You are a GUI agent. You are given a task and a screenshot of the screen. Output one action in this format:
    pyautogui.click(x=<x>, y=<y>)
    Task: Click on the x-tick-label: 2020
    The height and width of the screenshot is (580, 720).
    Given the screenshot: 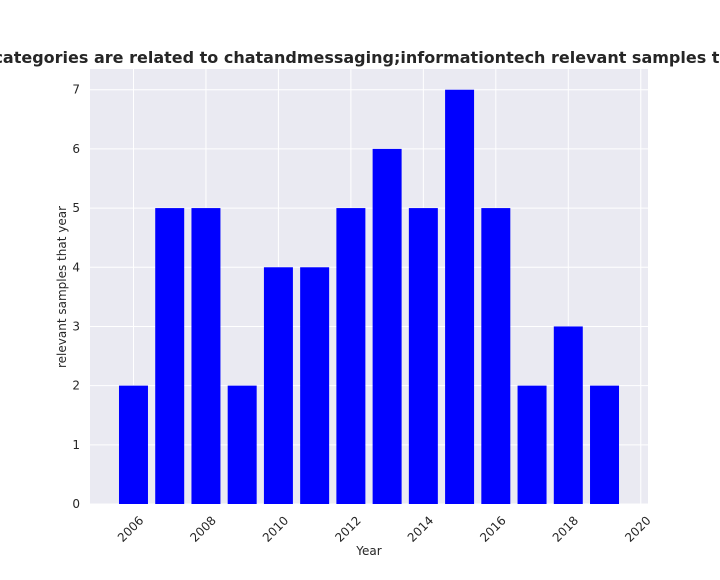 What is the action you would take?
    pyautogui.click(x=637, y=528)
    